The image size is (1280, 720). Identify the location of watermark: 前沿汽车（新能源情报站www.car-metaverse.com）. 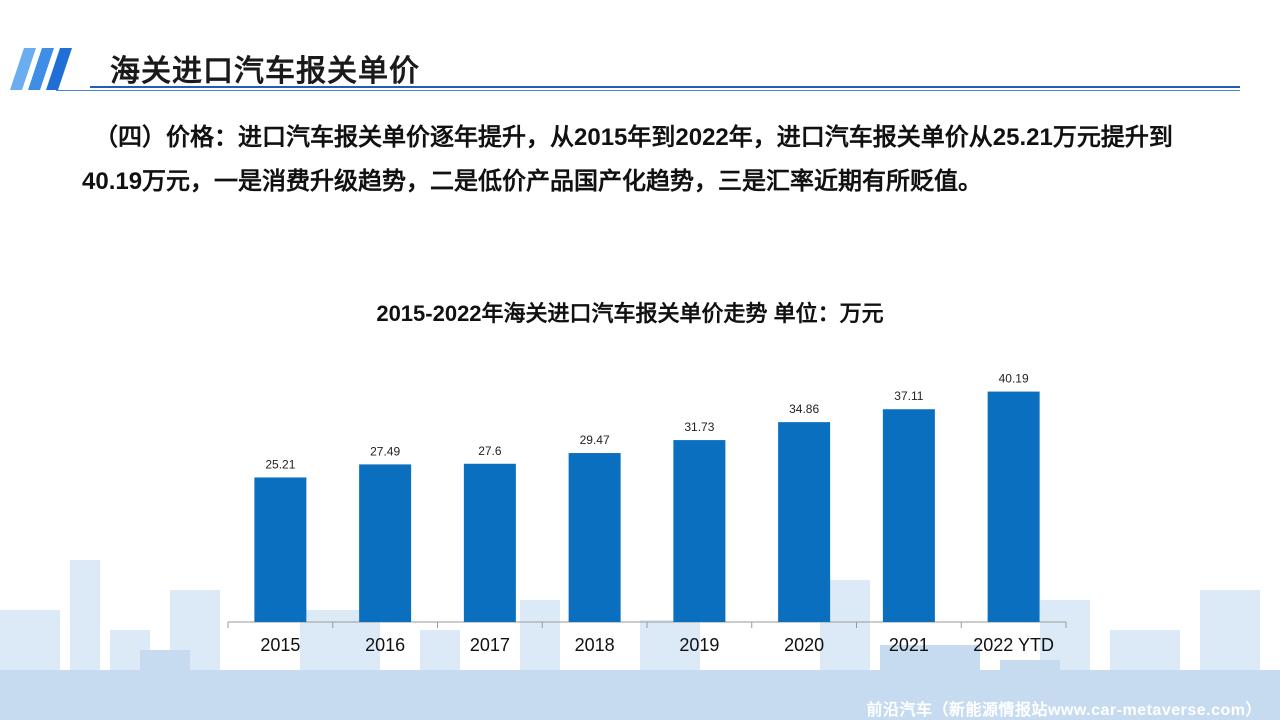
(1064, 710).